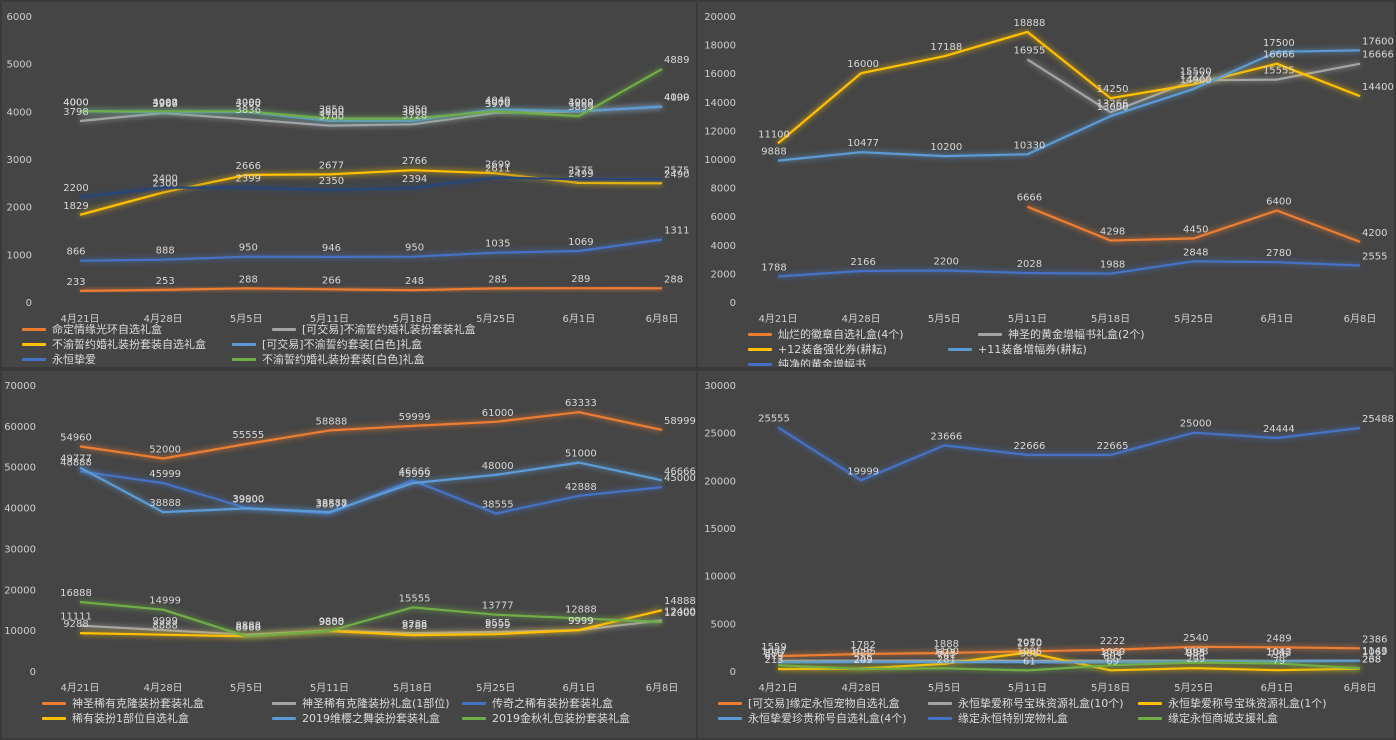  Describe the element at coordinates (1113, 103) in the screenshot. I see `chart-2-series-1-label-4: 13266` at that location.